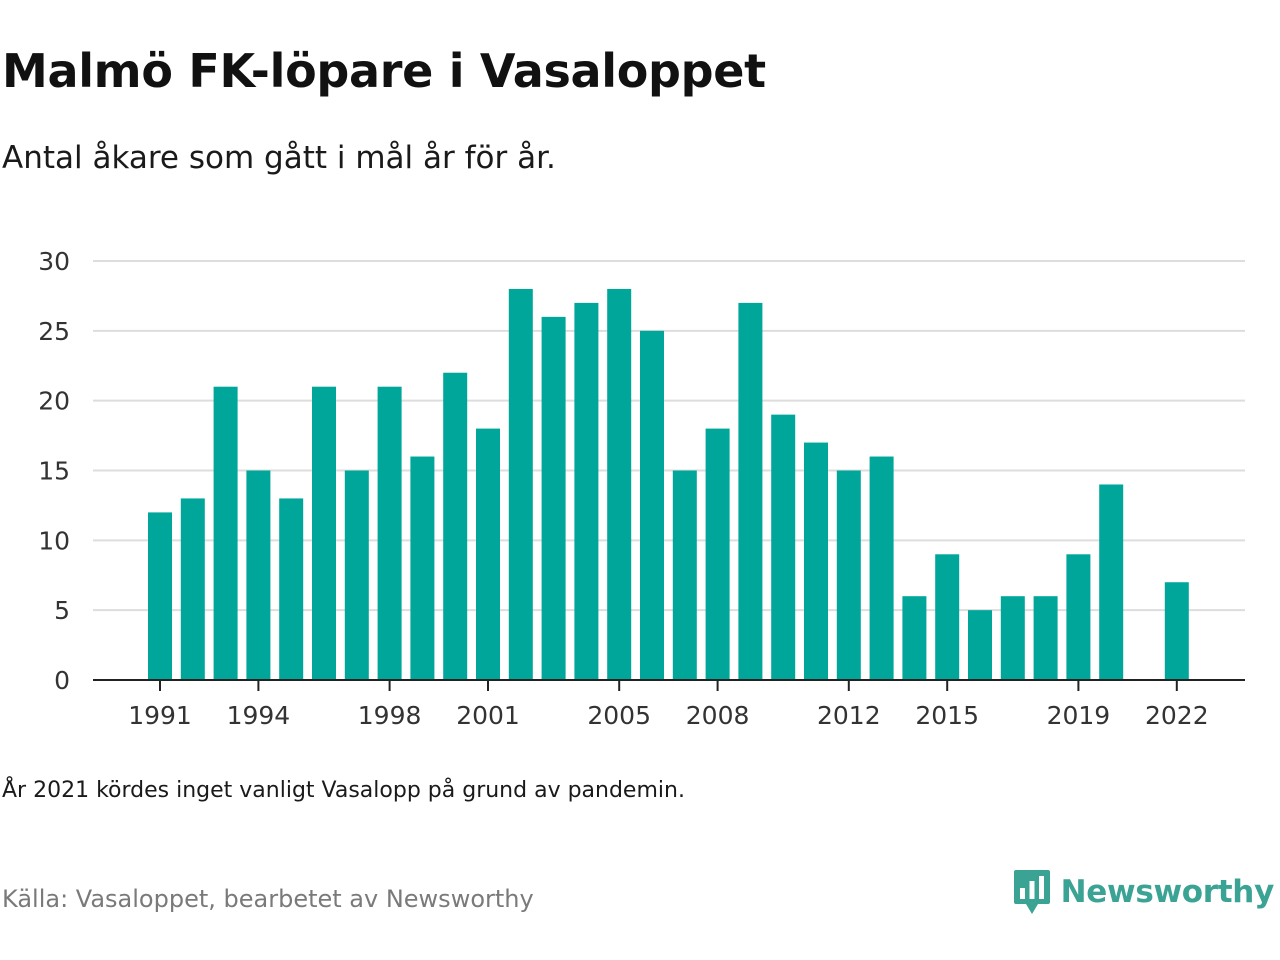 The width and height of the screenshot is (1280, 960). I want to click on bar-2002, so click(520, 484).